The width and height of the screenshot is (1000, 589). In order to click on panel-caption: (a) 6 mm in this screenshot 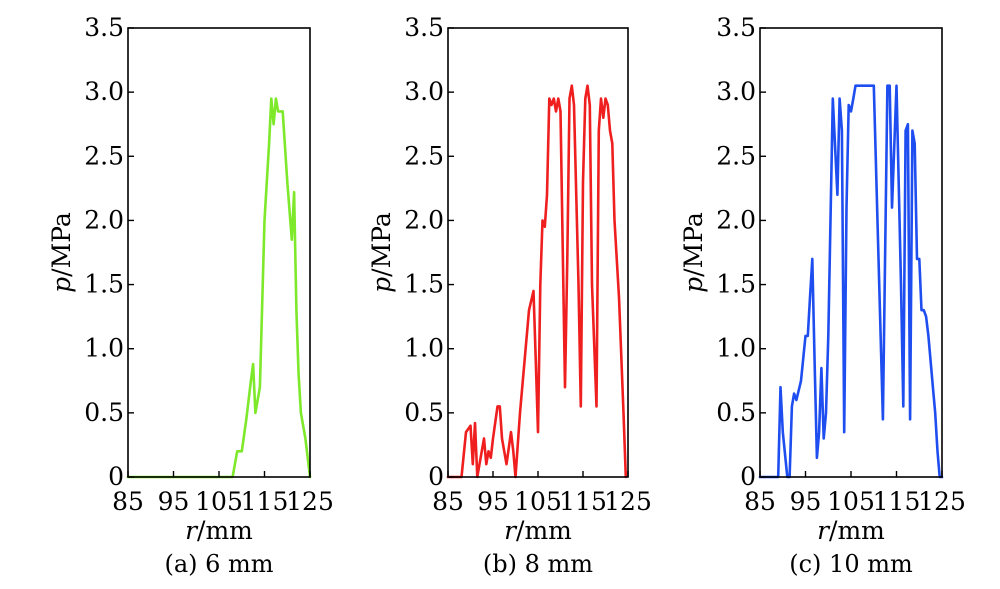, I will do `click(218, 564)`.